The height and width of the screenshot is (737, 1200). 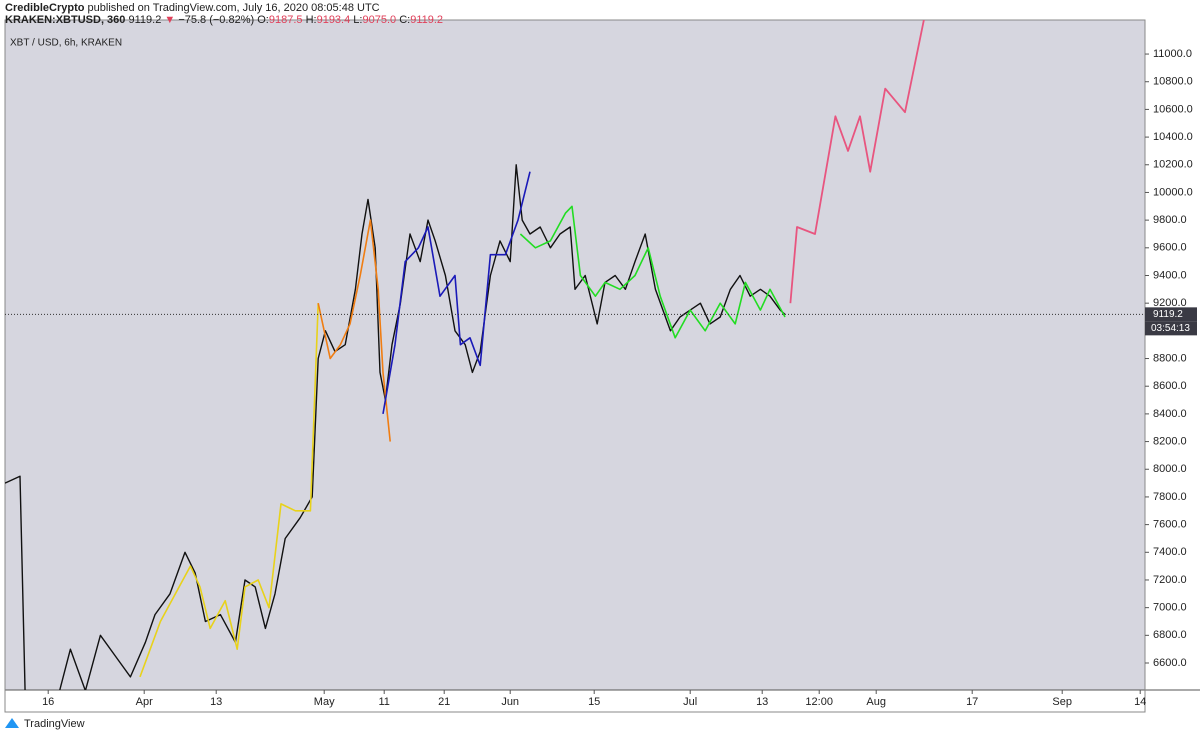 I want to click on x-tick-label: Apr, so click(x=144, y=702).